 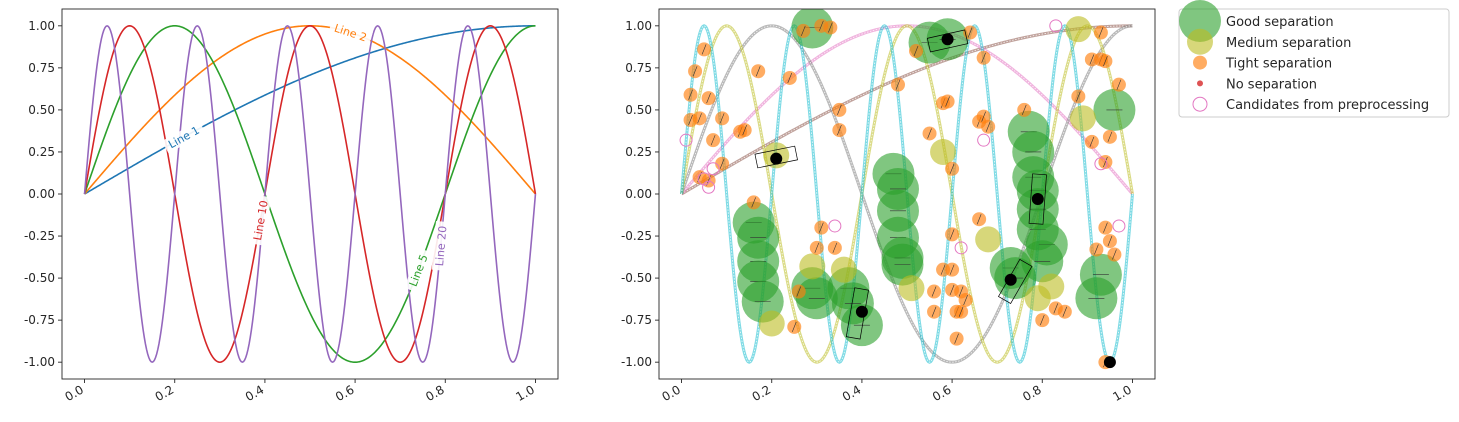 I want to click on x-tick-label-right-0: 0.0, so click(x=672, y=393).